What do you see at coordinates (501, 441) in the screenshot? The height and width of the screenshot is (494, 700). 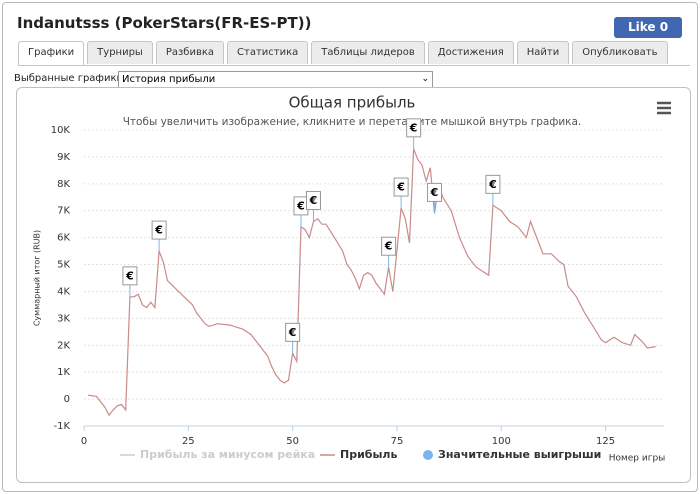 I see `x-tick-label: 100` at bounding box center [501, 441].